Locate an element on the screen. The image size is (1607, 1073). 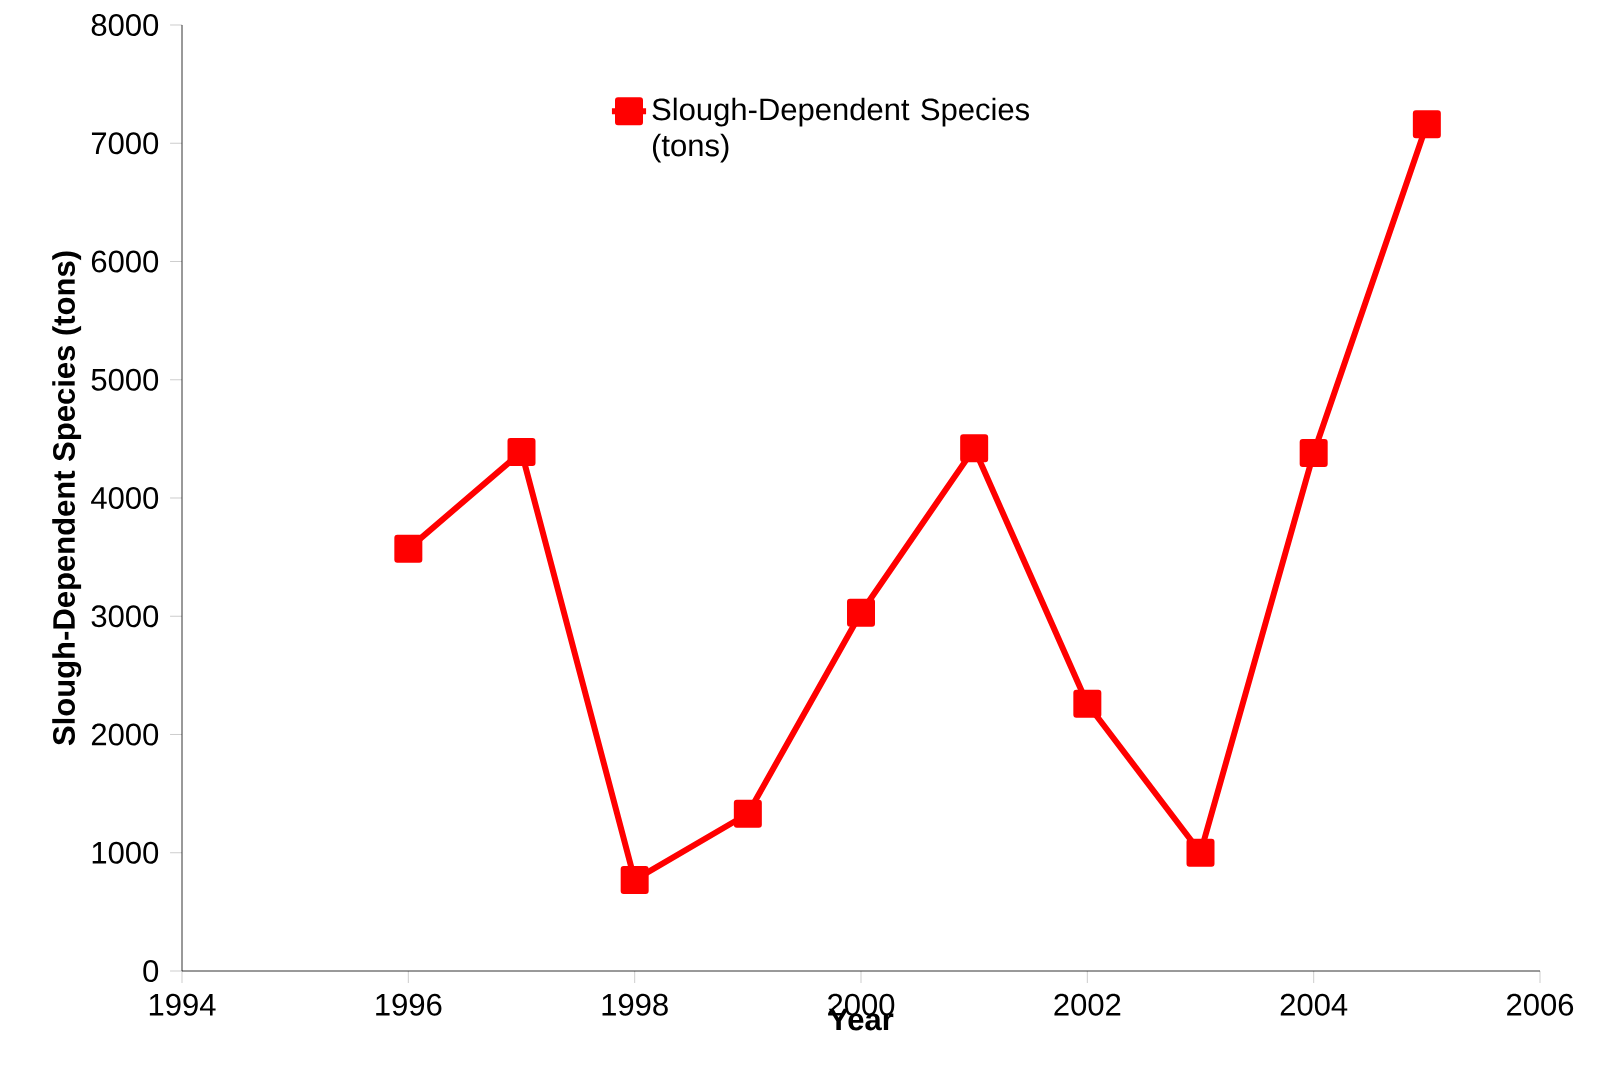
y-tick-label: 6000 is located at coordinates (125, 261).